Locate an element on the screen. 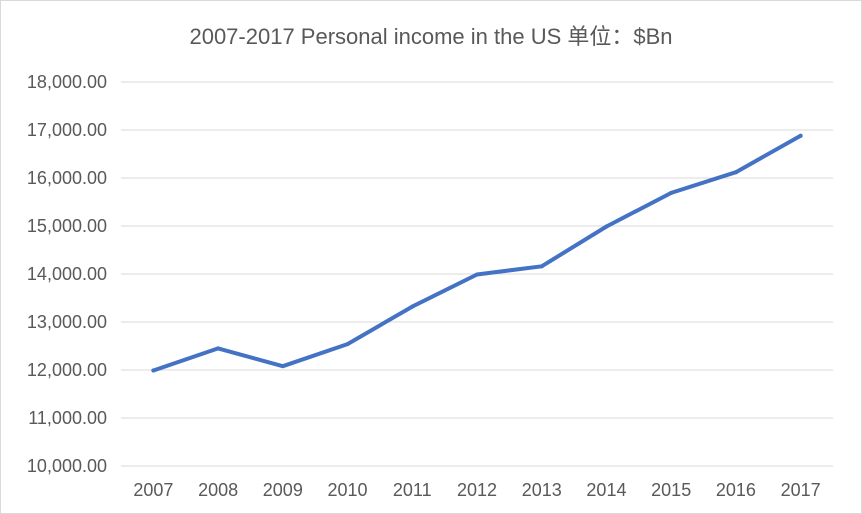  x-tick-label: 2007 is located at coordinates (153, 490).